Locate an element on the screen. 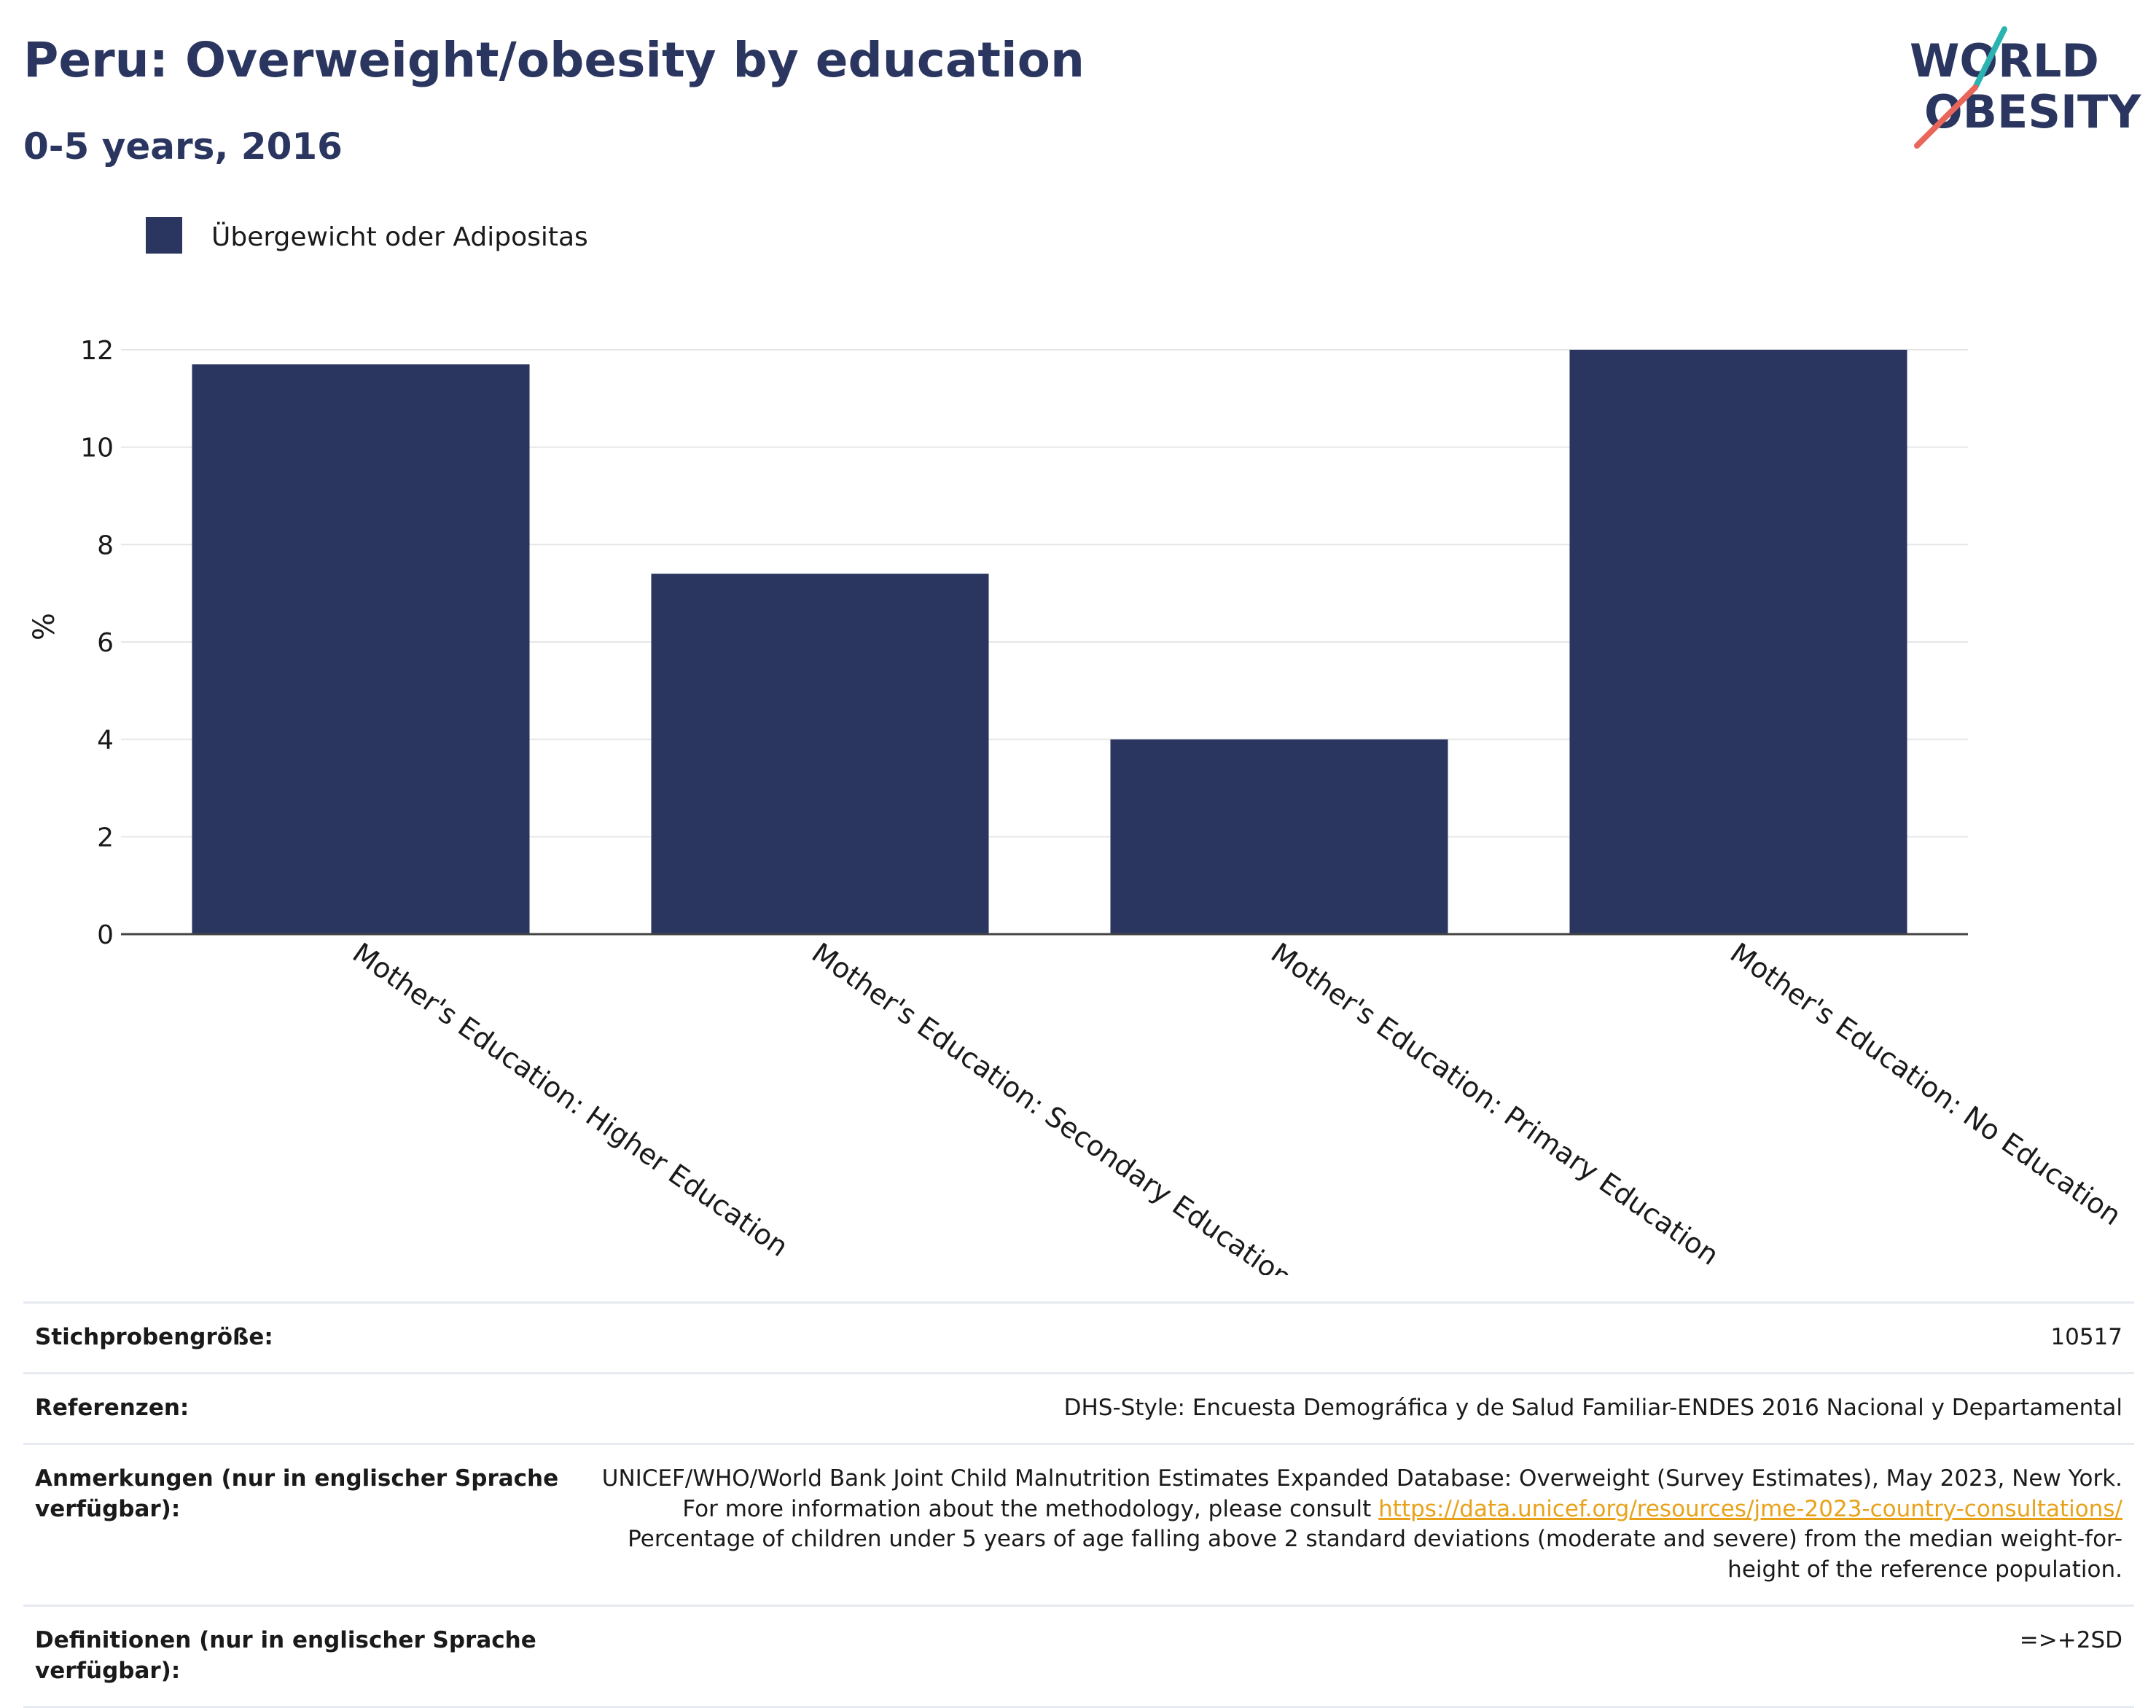 Image resolution: width=2156 pixels, height=1708 pixels. world-obesity-logo: WORLD OBESITY is located at coordinates (2026, 87).